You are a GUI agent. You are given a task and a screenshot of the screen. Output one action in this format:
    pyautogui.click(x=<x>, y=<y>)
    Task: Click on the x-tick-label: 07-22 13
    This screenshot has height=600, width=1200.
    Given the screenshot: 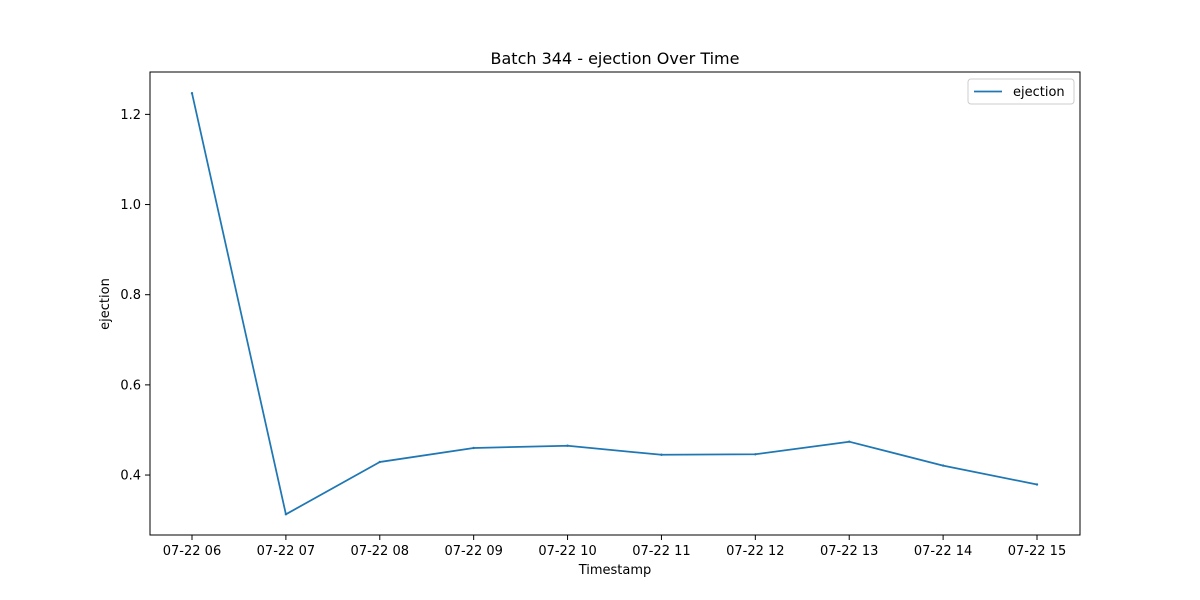 What is the action you would take?
    pyautogui.click(x=849, y=551)
    